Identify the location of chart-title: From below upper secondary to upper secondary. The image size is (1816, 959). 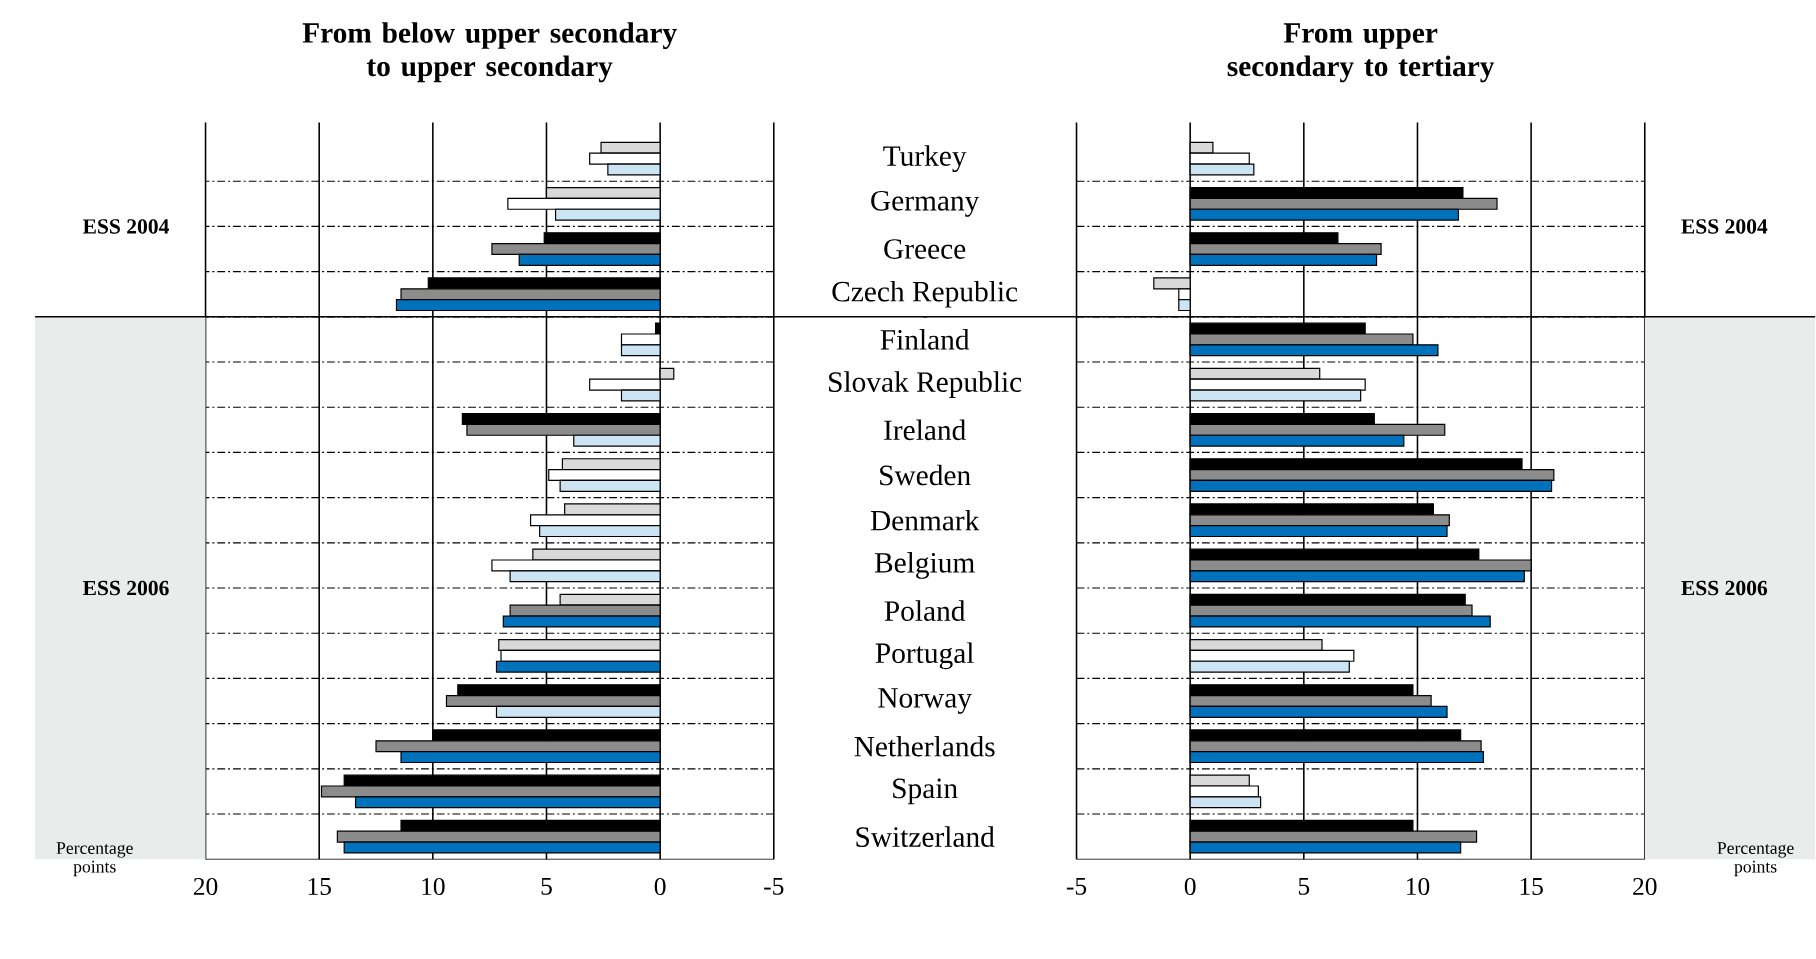
(489, 52).